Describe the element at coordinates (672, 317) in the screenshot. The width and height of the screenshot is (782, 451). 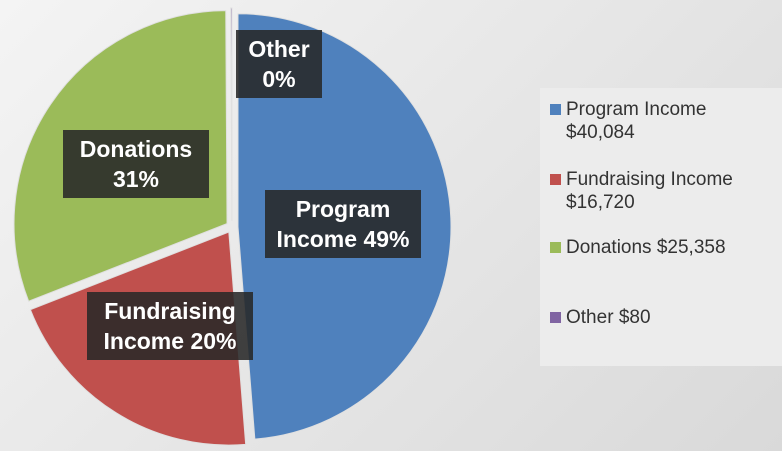
I see `legend-text: Other $80` at that location.